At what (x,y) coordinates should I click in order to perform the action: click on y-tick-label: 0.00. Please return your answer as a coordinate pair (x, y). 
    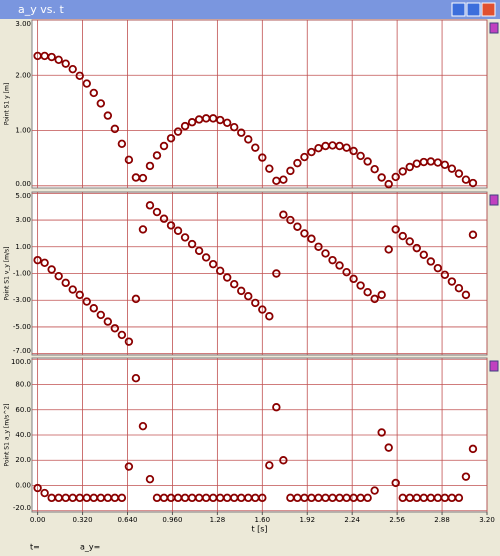
    Looking at the image, I should click on (23, 184).